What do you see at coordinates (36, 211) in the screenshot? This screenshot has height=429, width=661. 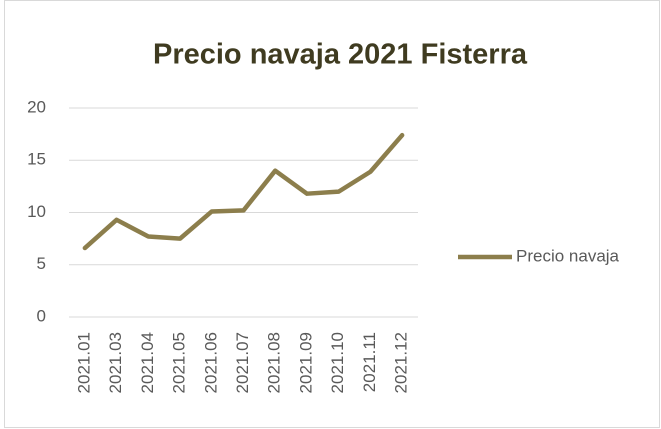 I see `y-tick-label: 10` at bounding box center [36, 211].